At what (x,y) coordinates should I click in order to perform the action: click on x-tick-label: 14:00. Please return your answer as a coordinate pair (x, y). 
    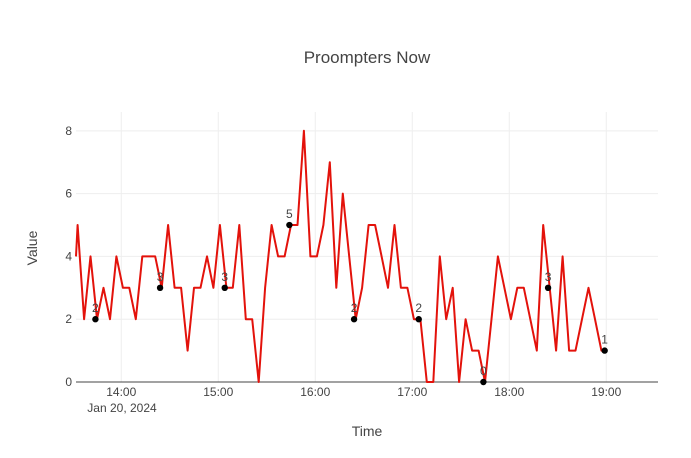
    Looking at the image, I should click on (121, 392).